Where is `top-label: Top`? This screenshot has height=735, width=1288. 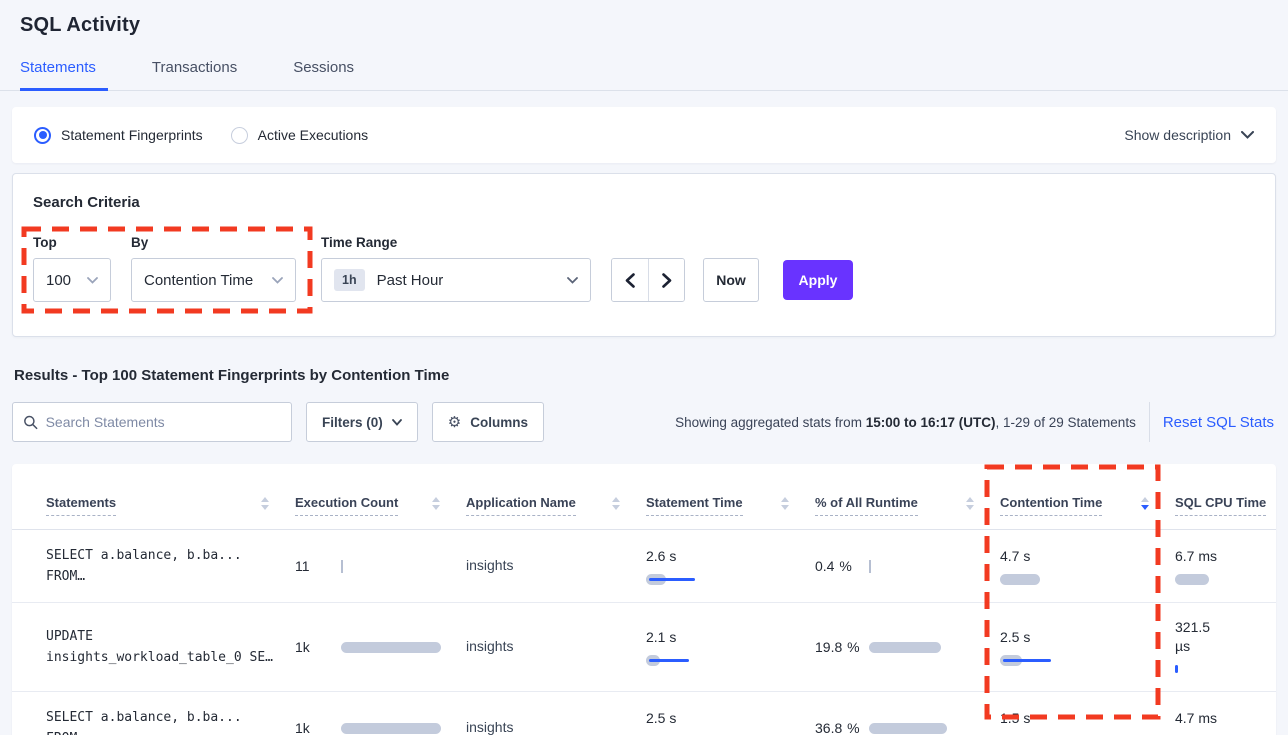
top-label: Top is located at coordinates (45, 242).